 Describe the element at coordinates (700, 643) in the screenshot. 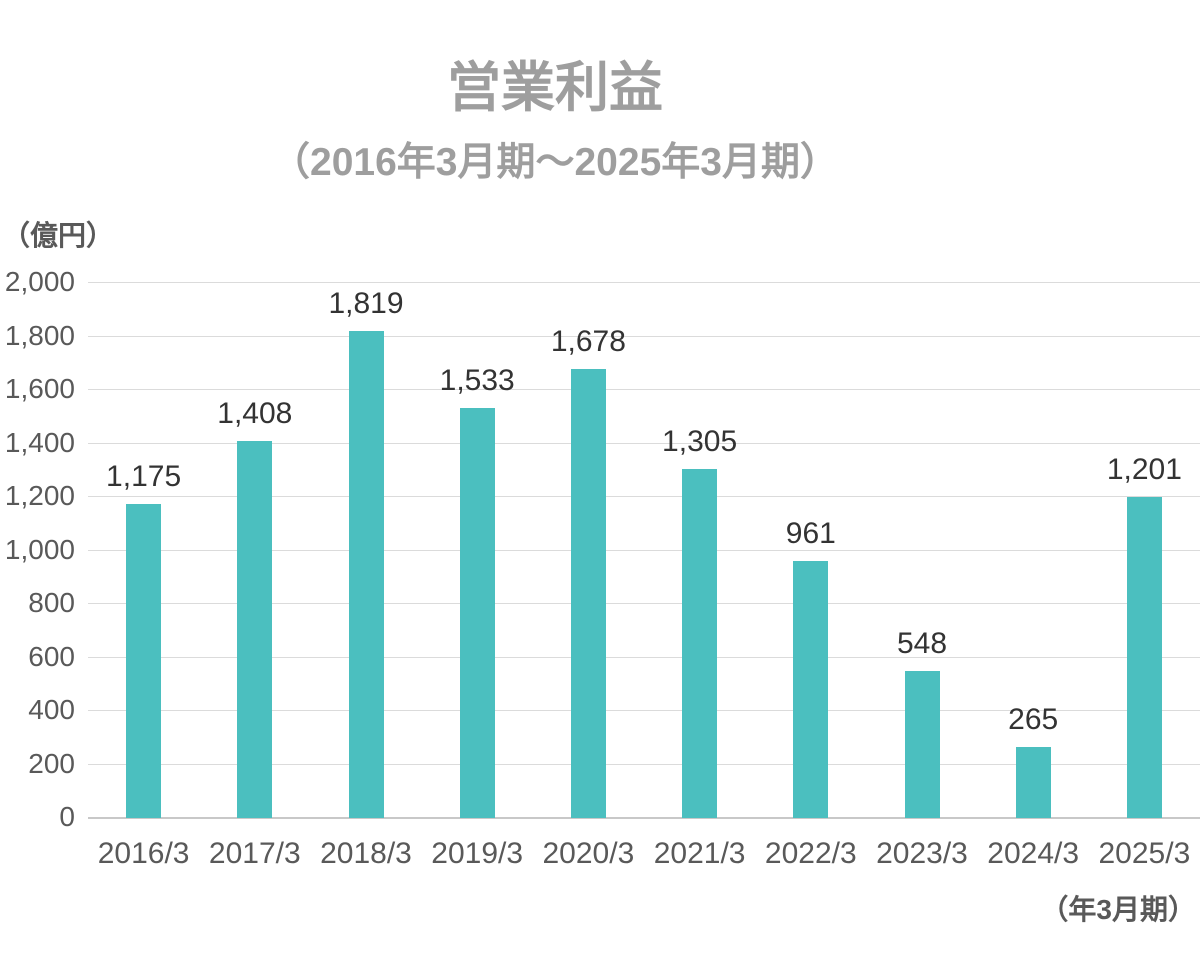

I see `bar-2021/3` at that location.